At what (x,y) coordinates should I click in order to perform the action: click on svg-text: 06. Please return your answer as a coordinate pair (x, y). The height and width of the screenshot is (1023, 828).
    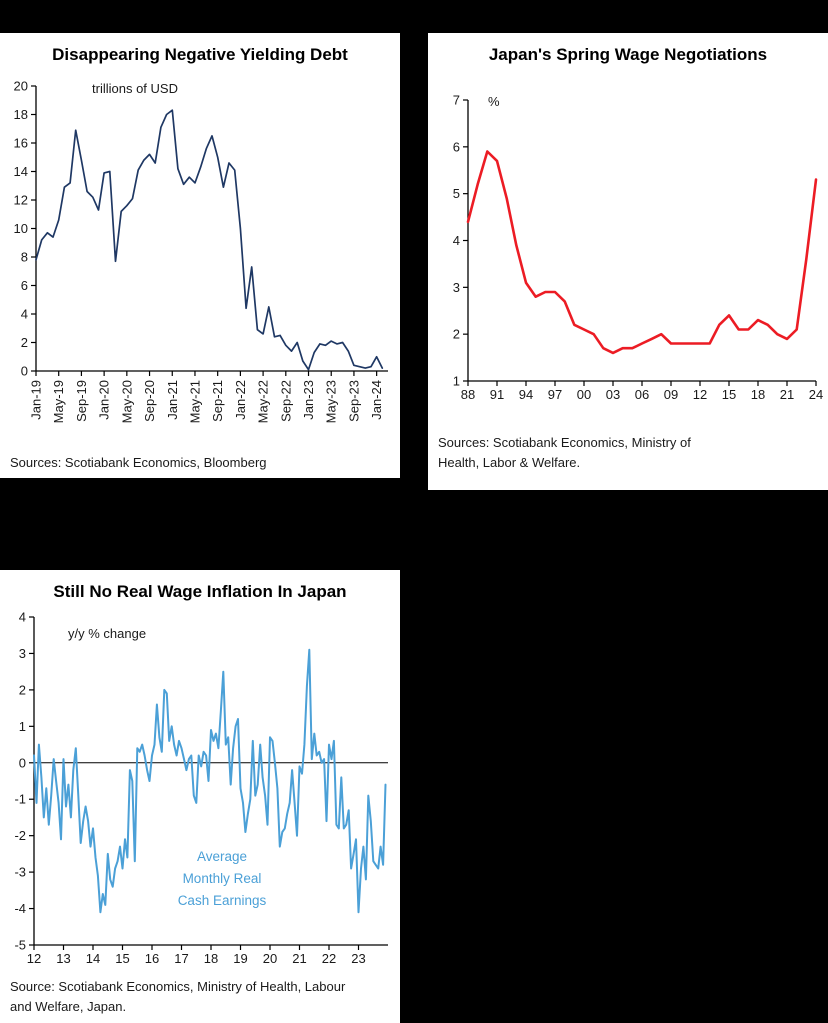
    Looking at the image, I should click on (642, 394).